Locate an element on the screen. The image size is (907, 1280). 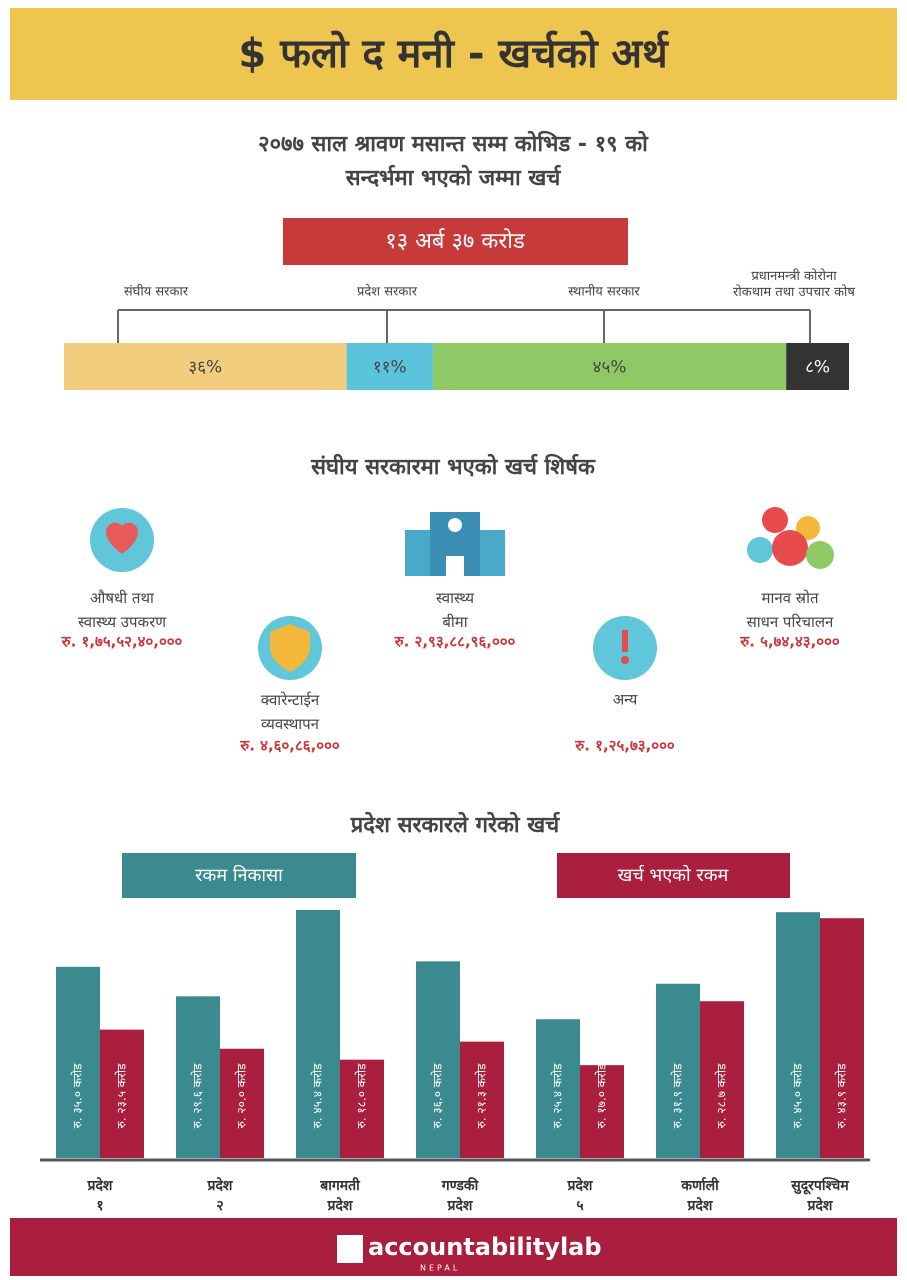
category-label: संघीय सरकार is located at coordinates (156, 292).